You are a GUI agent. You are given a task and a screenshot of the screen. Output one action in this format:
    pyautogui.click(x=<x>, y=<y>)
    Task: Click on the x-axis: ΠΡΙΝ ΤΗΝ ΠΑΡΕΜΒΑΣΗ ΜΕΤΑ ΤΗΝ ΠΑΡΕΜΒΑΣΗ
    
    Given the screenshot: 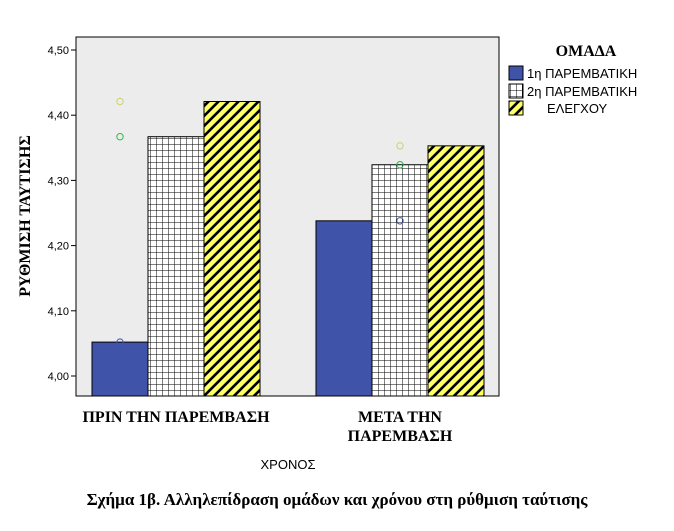 What is the action you would take?
    pyautogui.click(x=267, y=427)
    